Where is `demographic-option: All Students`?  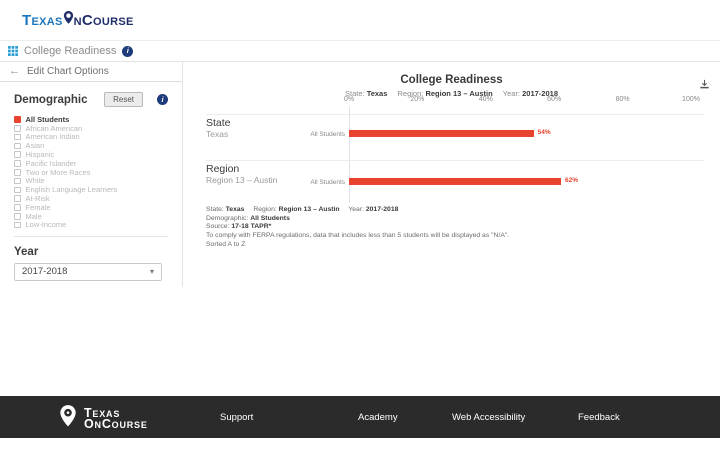 demographic-option: All Students is located at coordinates (91, 119).